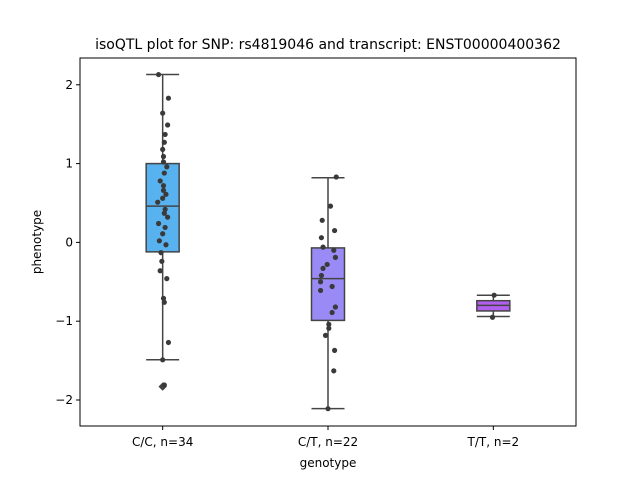  I want to click on x-tick-label: C/C, n=34, so click(162, 442).